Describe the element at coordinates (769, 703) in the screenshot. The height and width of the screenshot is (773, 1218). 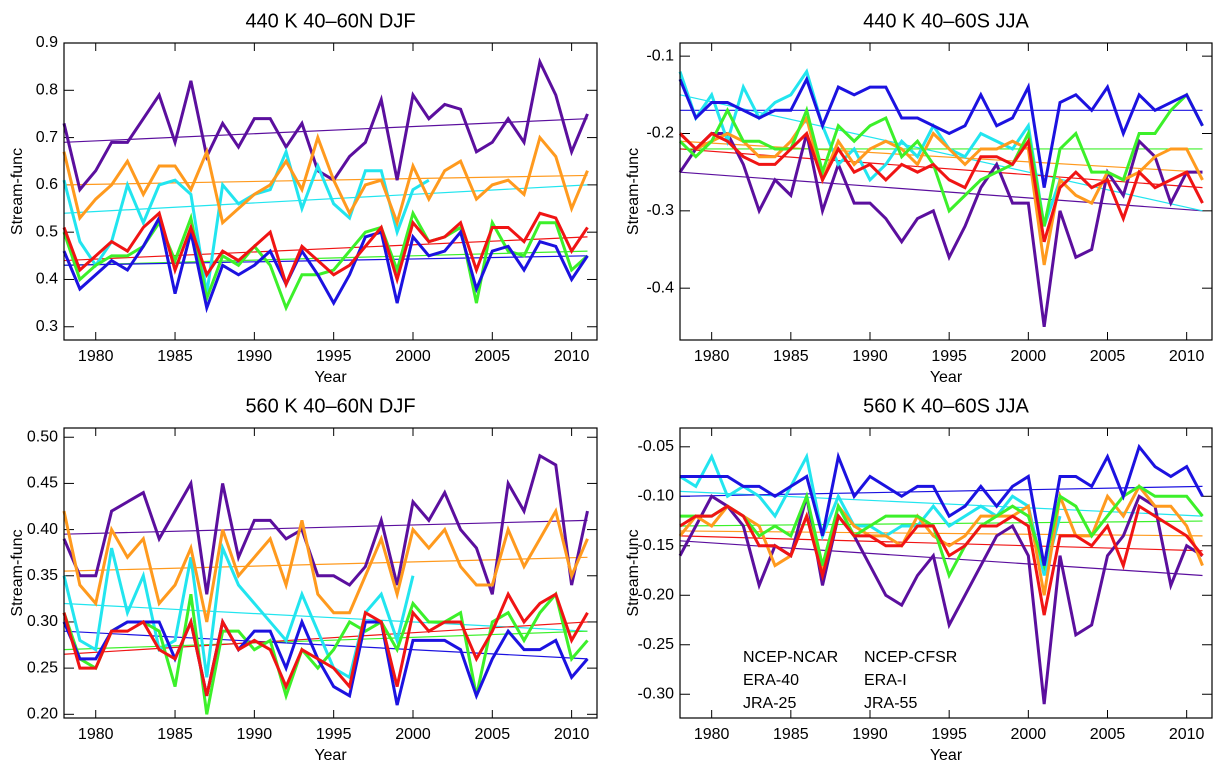
I see `legend-entry: JRA-25` at that location.